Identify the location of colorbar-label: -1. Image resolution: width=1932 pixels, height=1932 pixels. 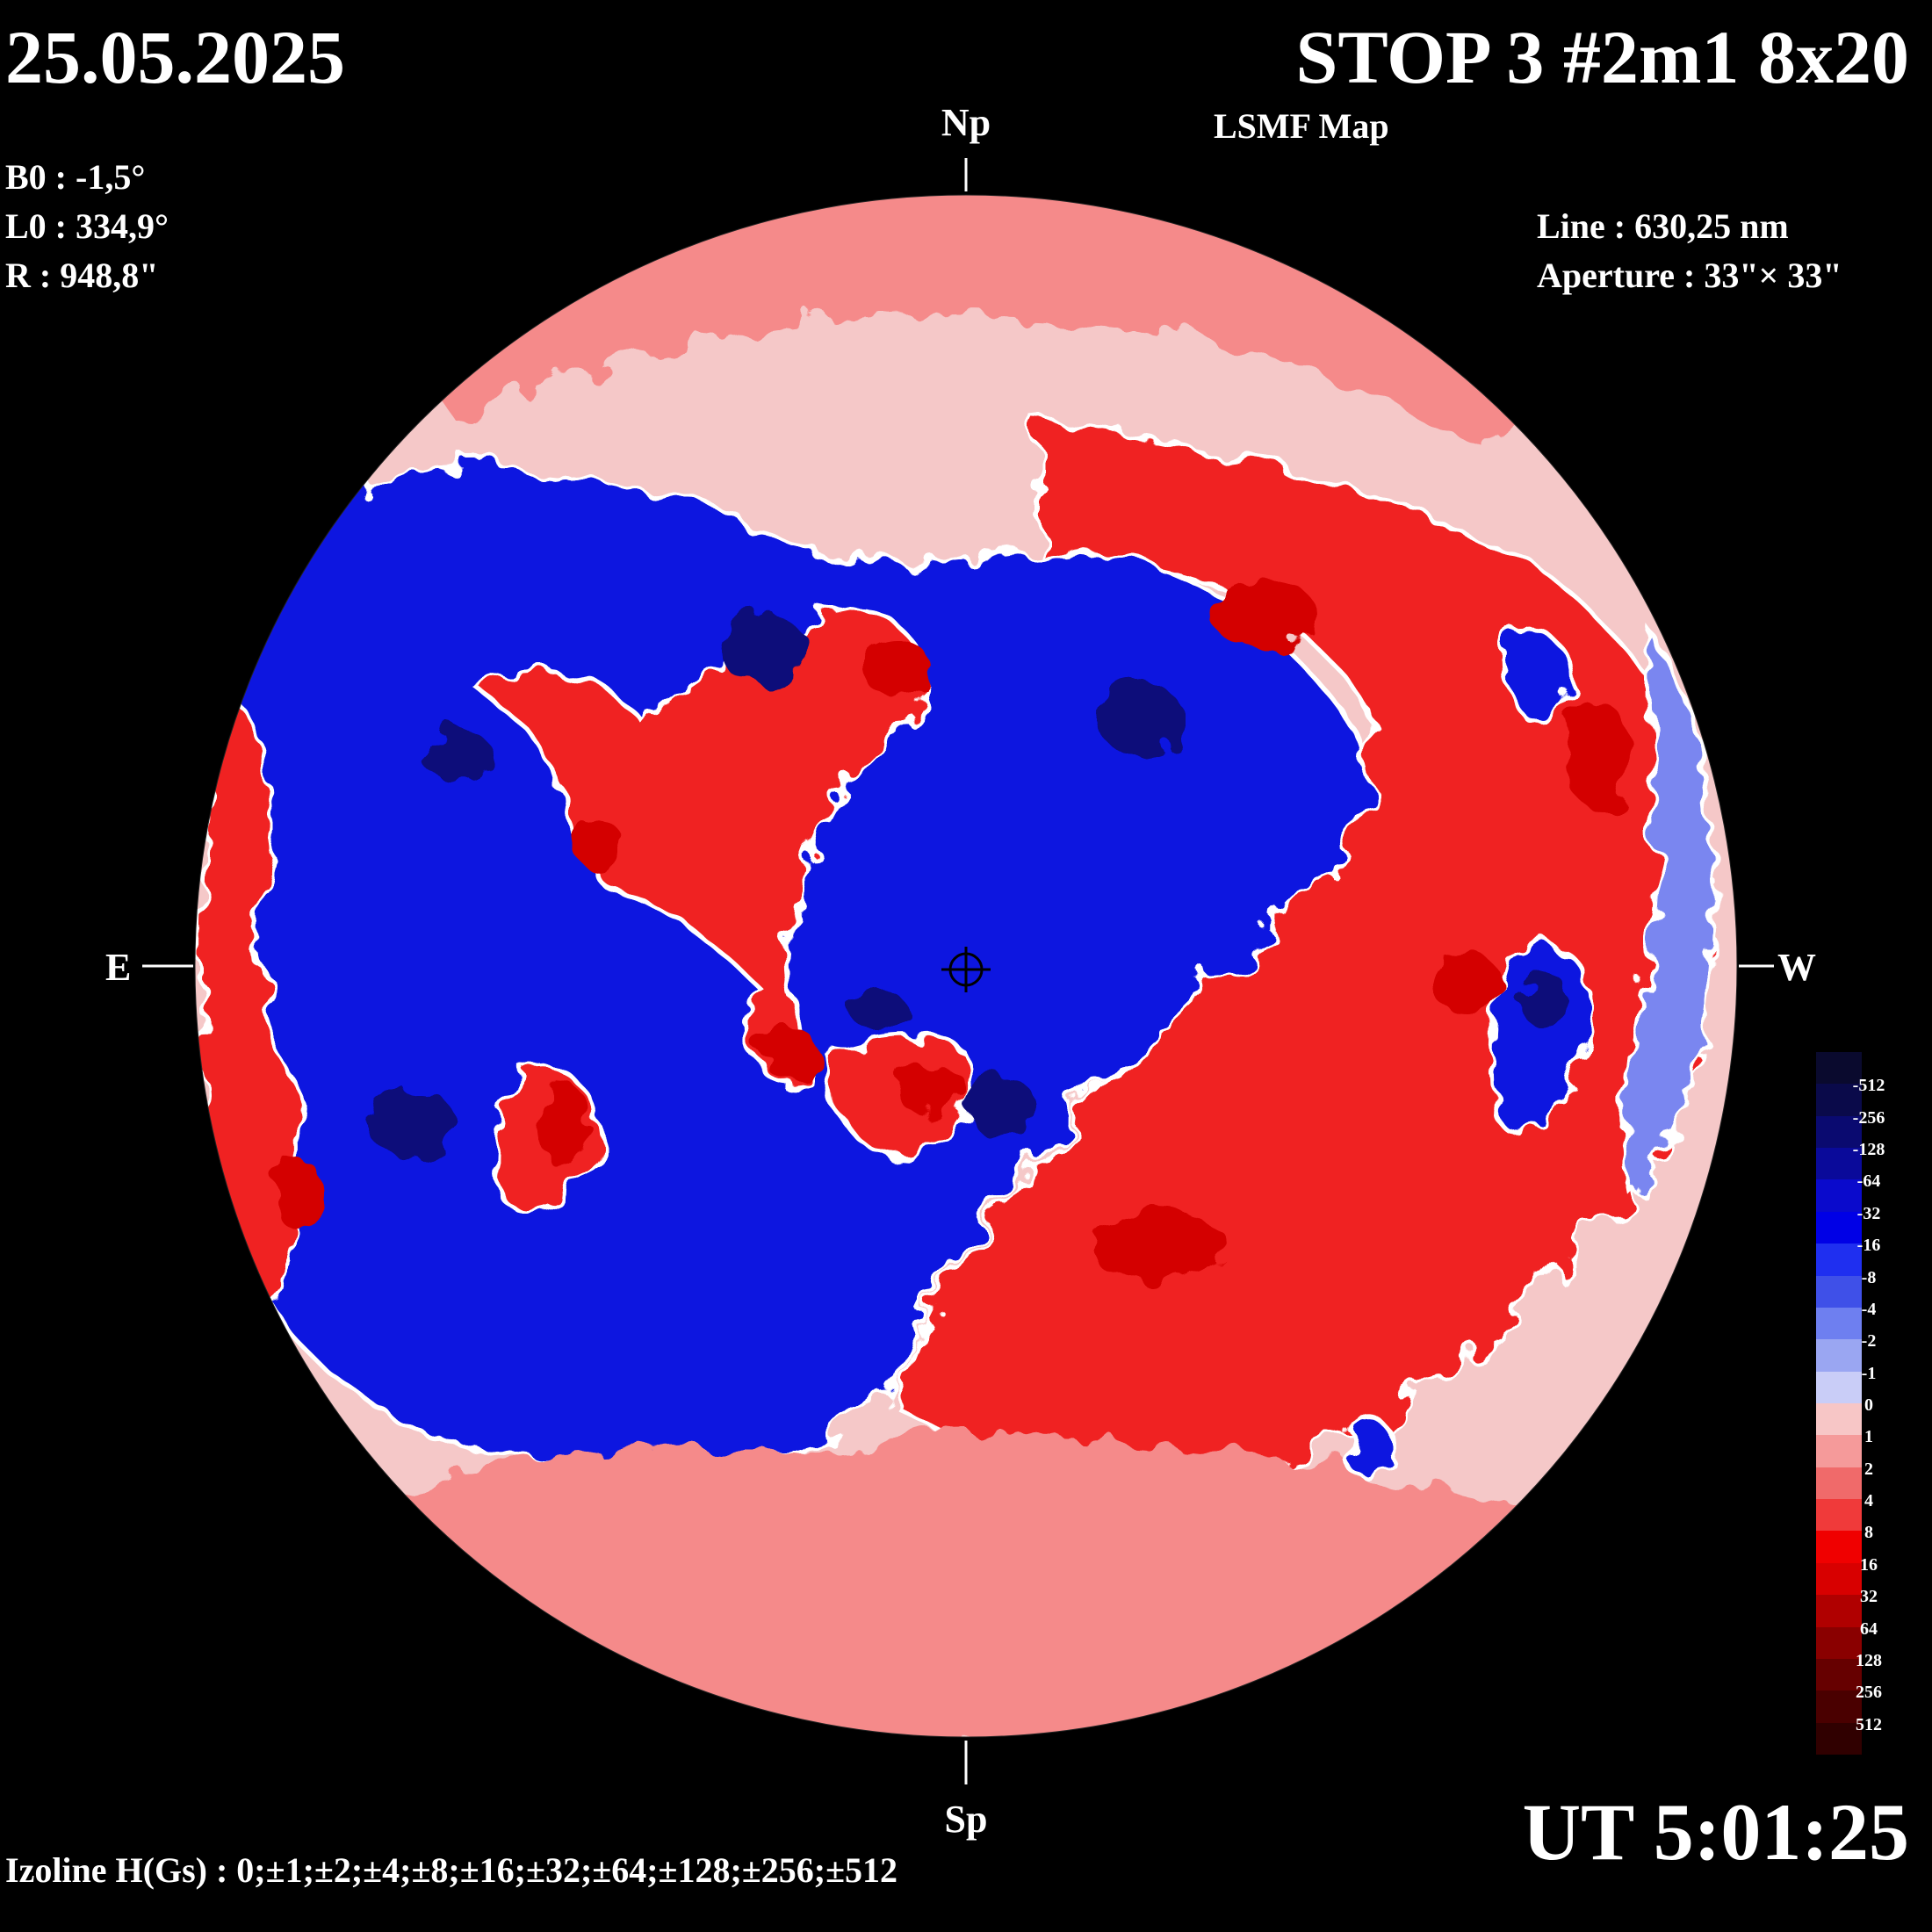
(1869, 1373).